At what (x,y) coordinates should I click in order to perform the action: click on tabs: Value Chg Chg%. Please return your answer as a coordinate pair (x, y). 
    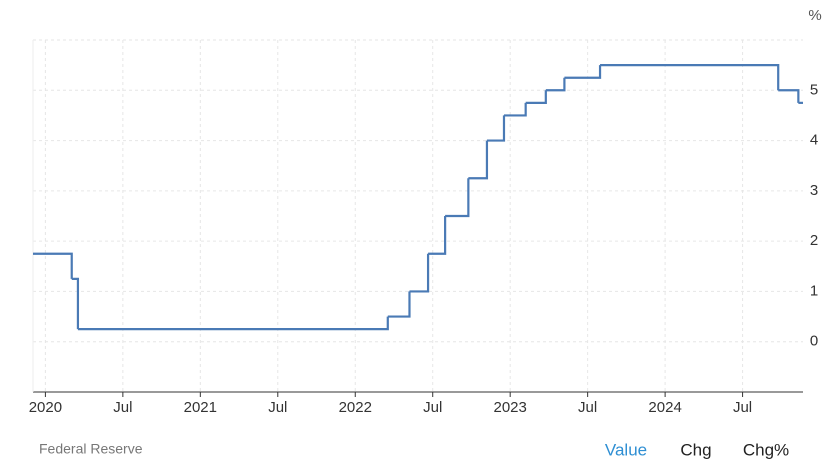
    Looking at the image, I should click on (697, 449).